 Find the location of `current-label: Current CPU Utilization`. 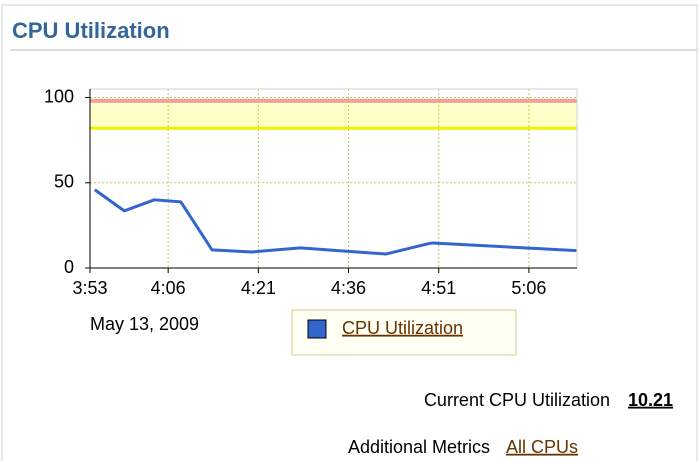

current-label: Current CPU Utilization is located at coordinates (517, 400).